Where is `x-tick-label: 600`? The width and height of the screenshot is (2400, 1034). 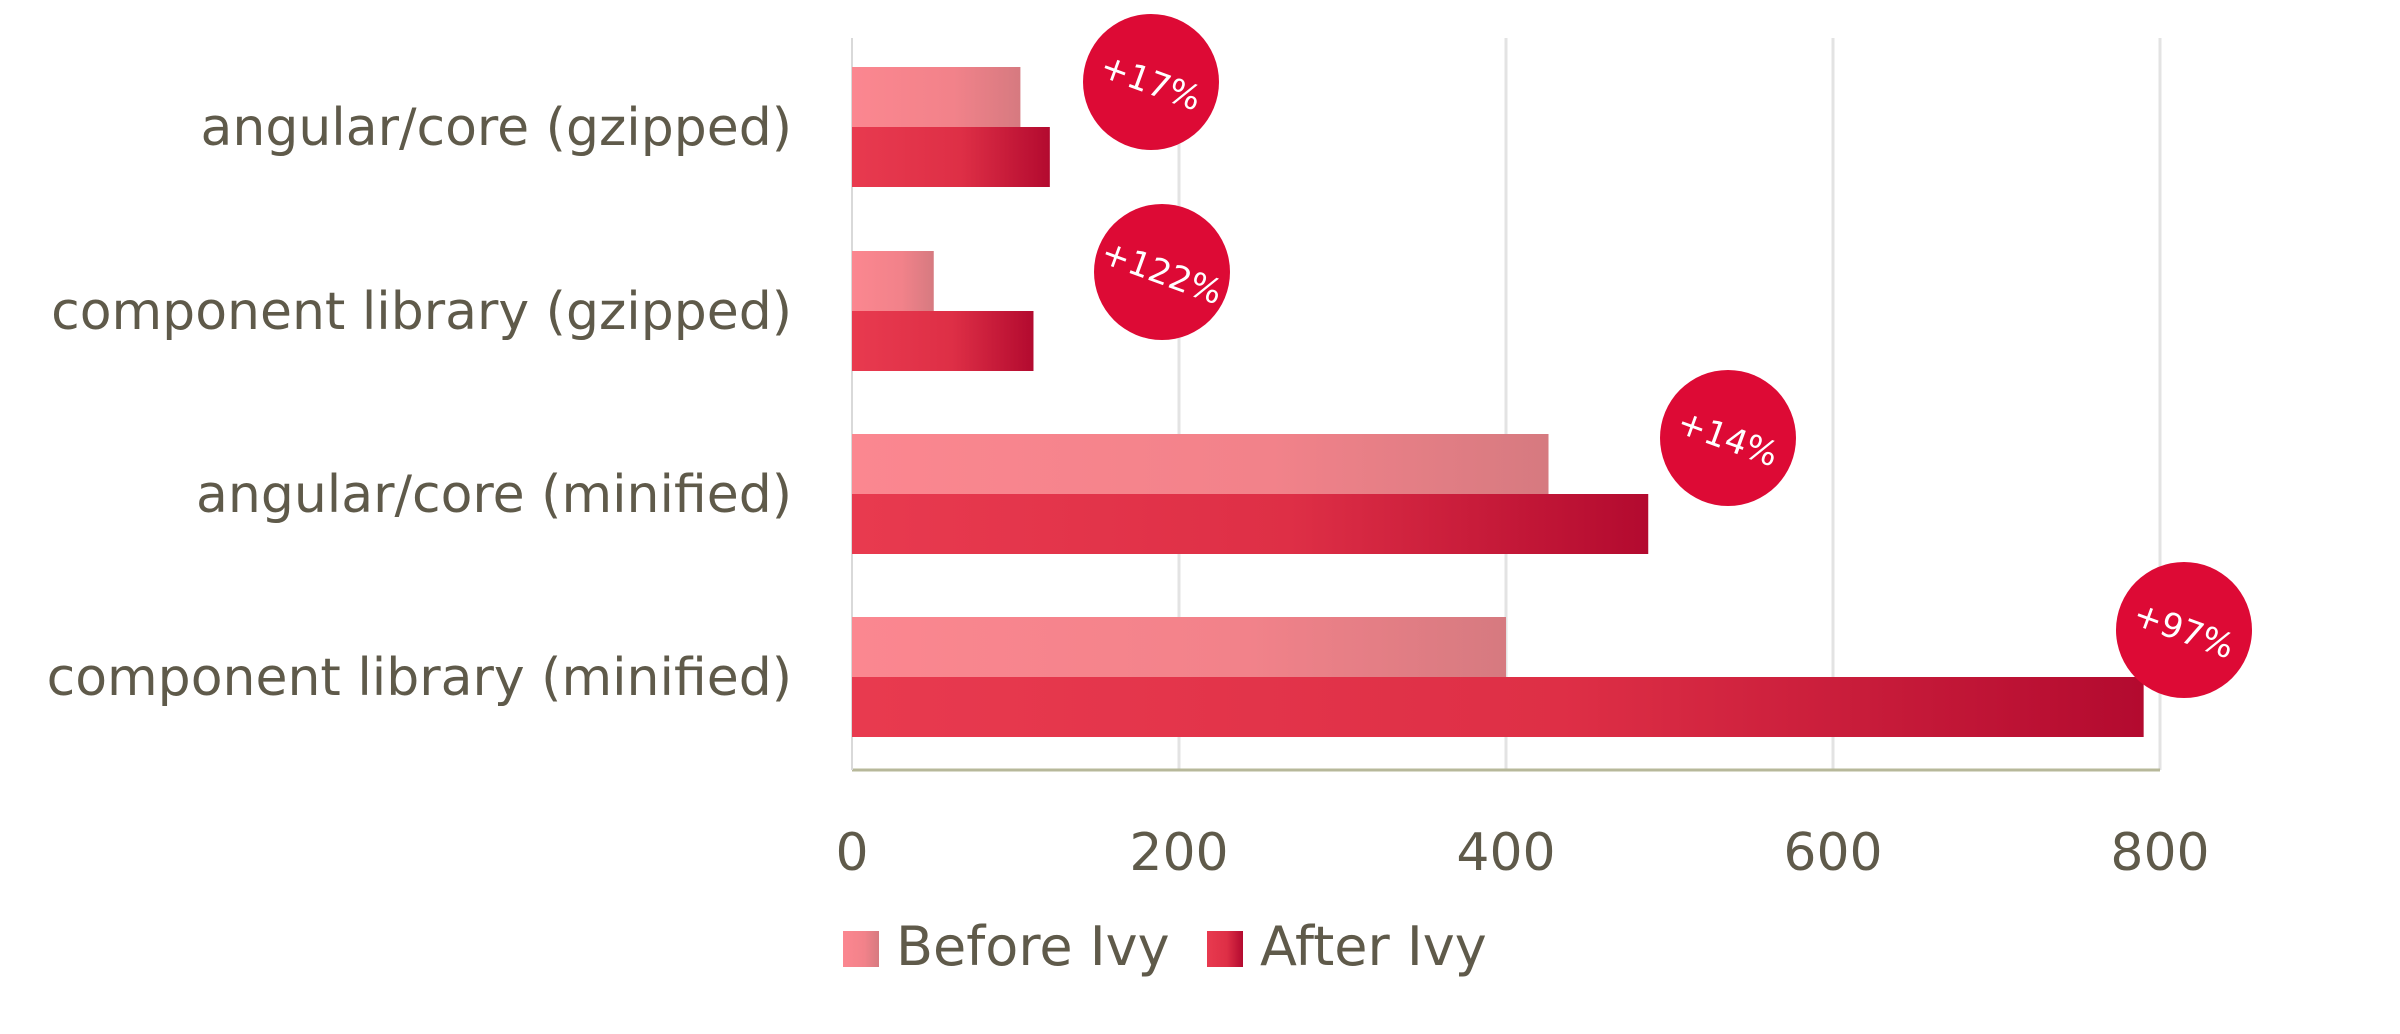 x-tick-label: 600 is located at coordinates (1832, 853).